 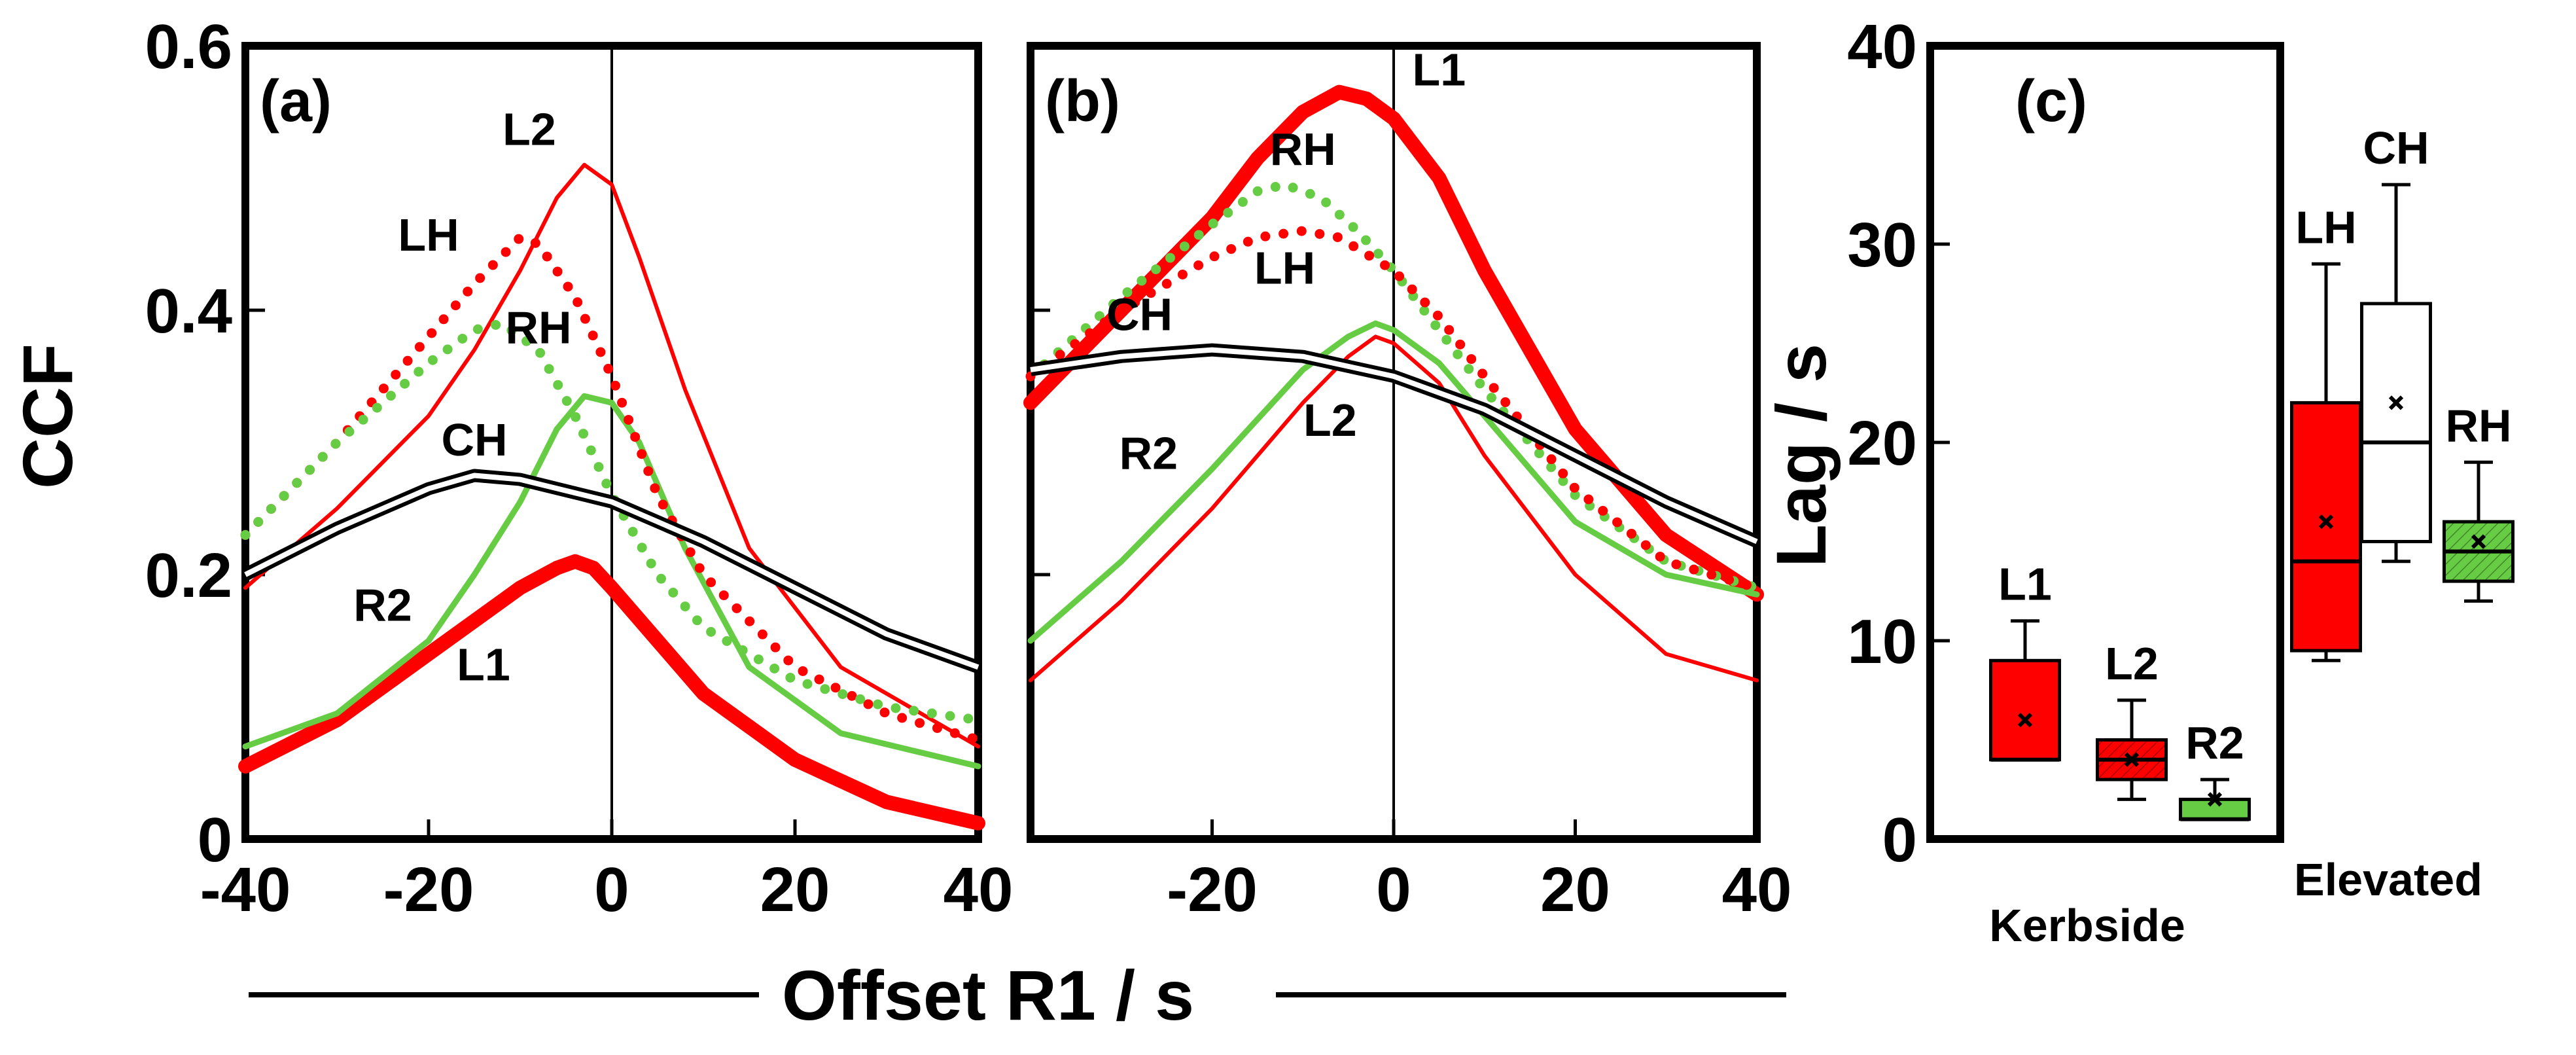 What do you see at coordinates (1882, 443) in the screenshot?
I see `y-tick-label-20: 20` at bounding box center [1882, 443].